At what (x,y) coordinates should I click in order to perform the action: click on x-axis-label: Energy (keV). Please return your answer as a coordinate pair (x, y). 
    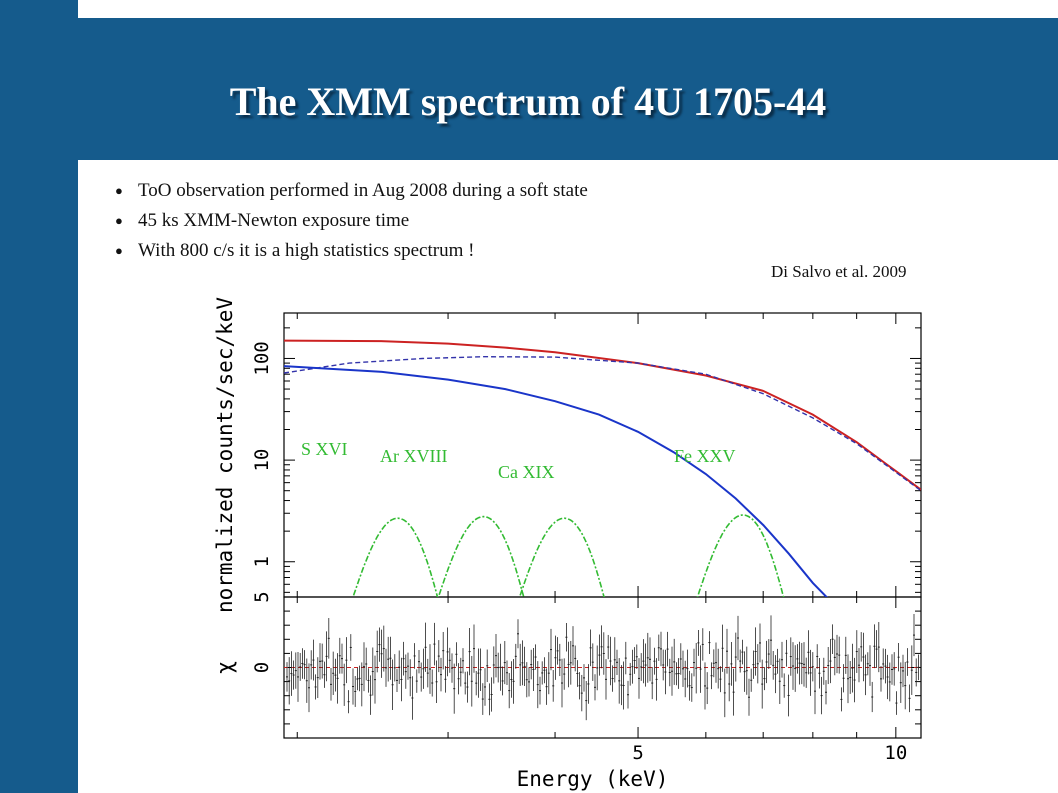
    Looking at the image, I should click on (593, 779).